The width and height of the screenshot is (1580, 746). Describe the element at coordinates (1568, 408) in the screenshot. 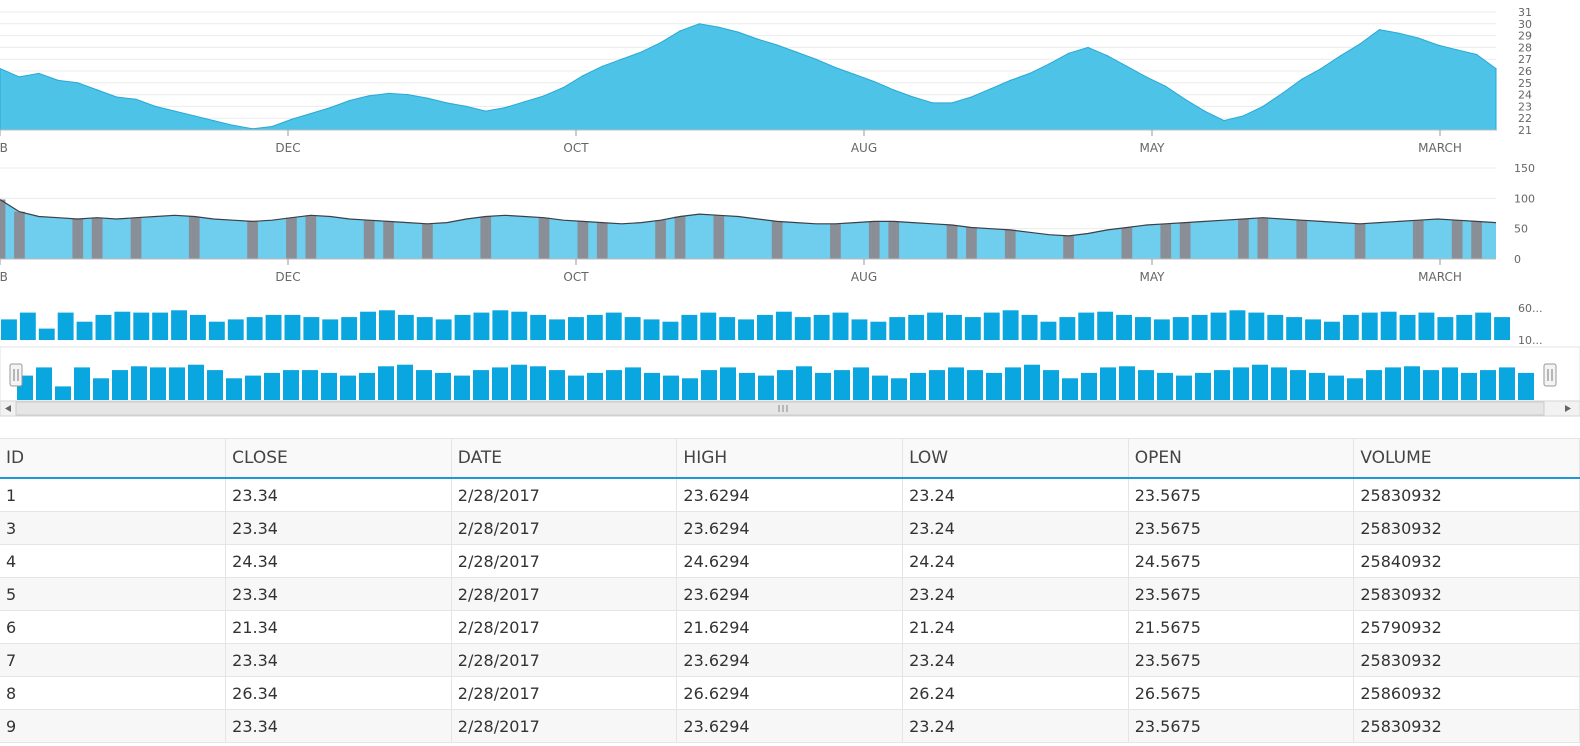

I see `scroll-right-arrow-icon` at that location.